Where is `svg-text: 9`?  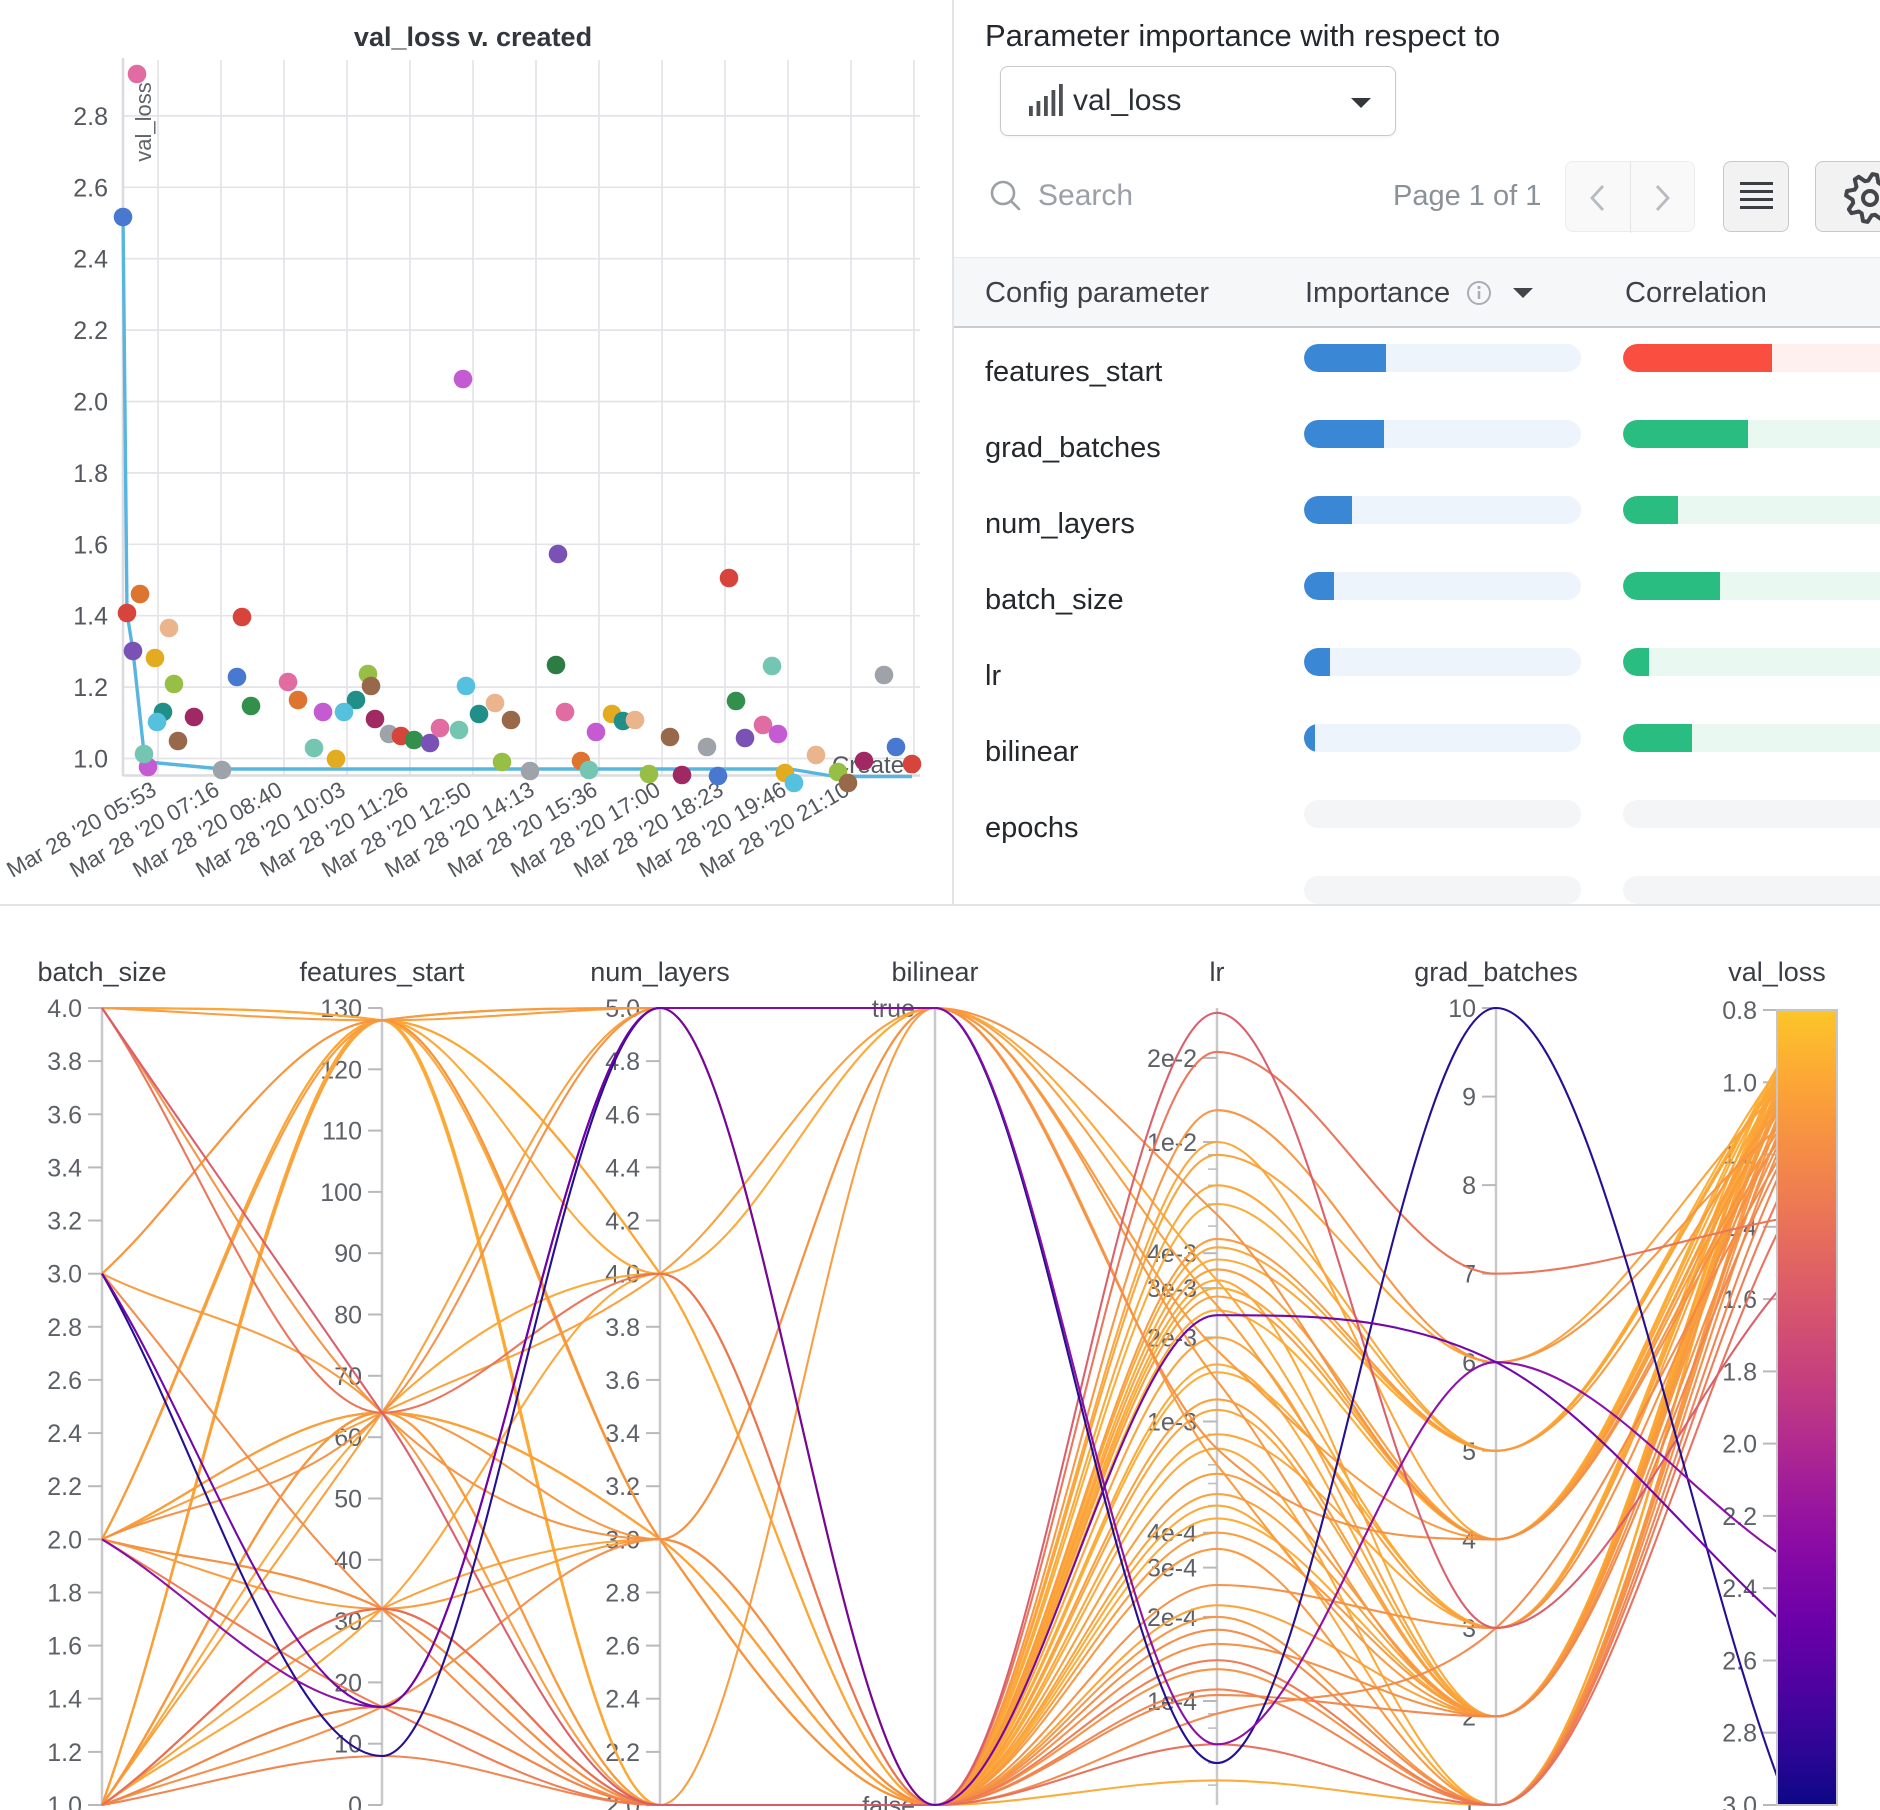 svg-text: 9 is located at coordinates (1469, 1098).